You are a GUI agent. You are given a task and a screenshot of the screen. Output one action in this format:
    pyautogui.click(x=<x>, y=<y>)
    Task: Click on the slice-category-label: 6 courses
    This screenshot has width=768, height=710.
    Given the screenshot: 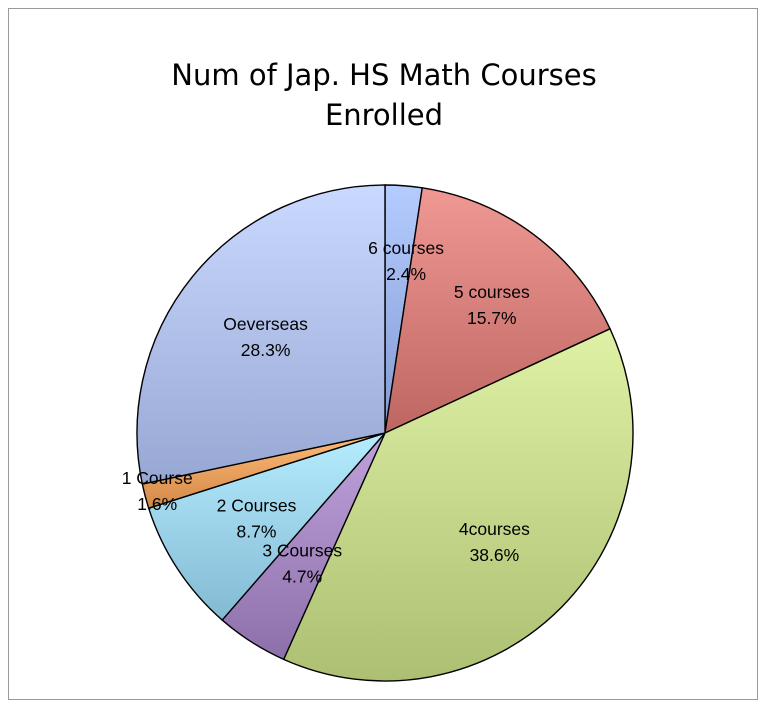 What is the action you would take?
    pyautogui.click(x=406, y=248)
    